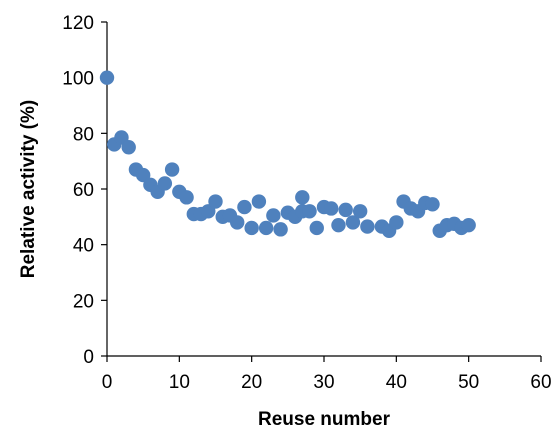 The height and width of the screenshot is (433, 558). Describe the element at coordinates (88, 357) in the screenshot. I see `y-tick-label: 0` at that location.